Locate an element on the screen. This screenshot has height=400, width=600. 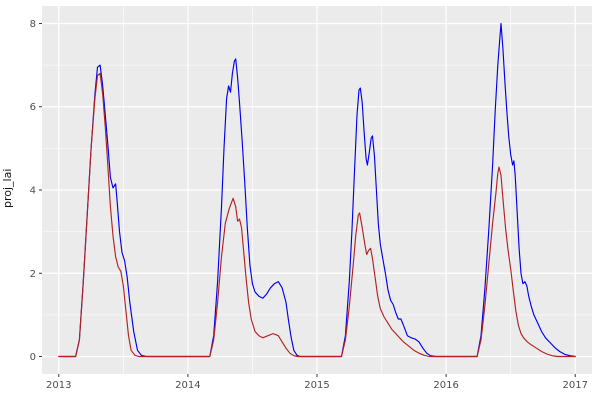
y-tick-label: 4 is located at coordinates (33, 191).